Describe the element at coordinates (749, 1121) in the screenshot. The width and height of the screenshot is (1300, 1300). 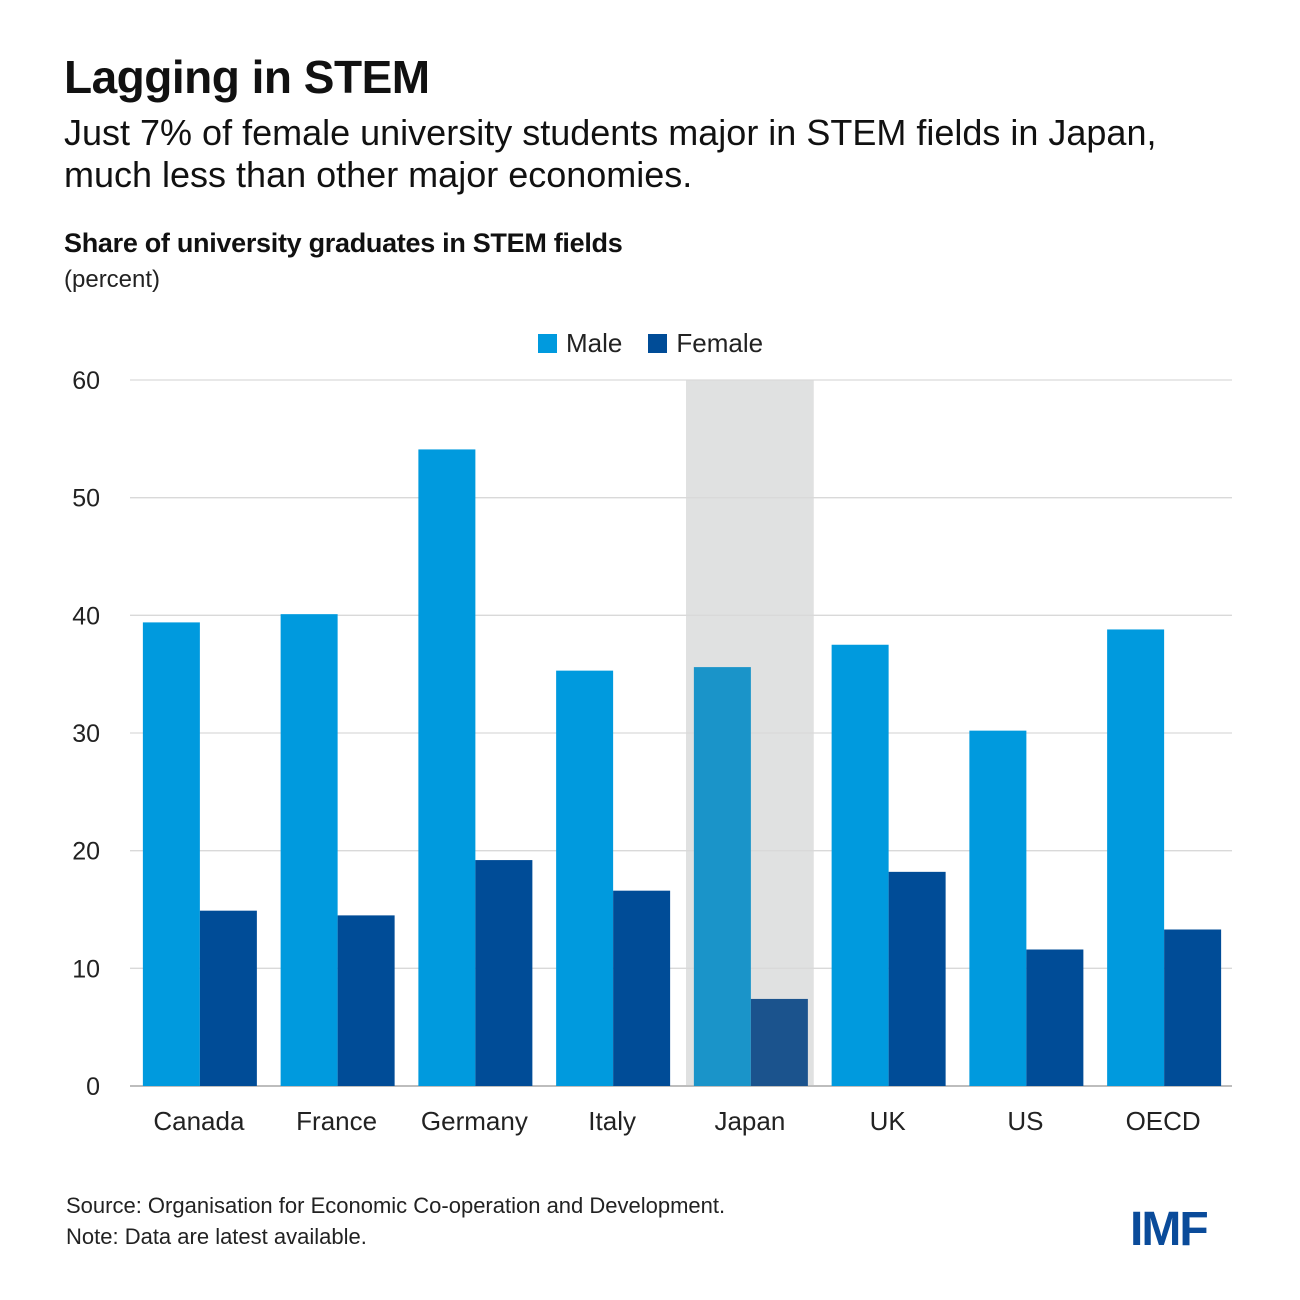
I see `x-tick-label: Japan` at that location.